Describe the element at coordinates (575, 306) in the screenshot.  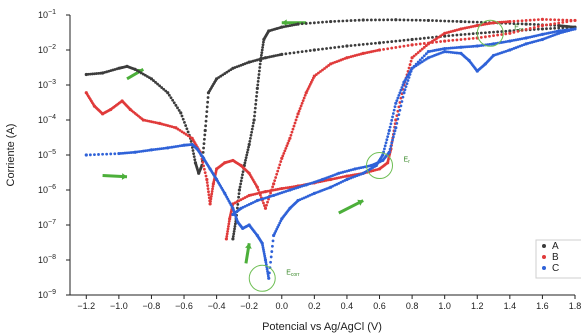
I see `x-tick-label: 1.8` at that location.